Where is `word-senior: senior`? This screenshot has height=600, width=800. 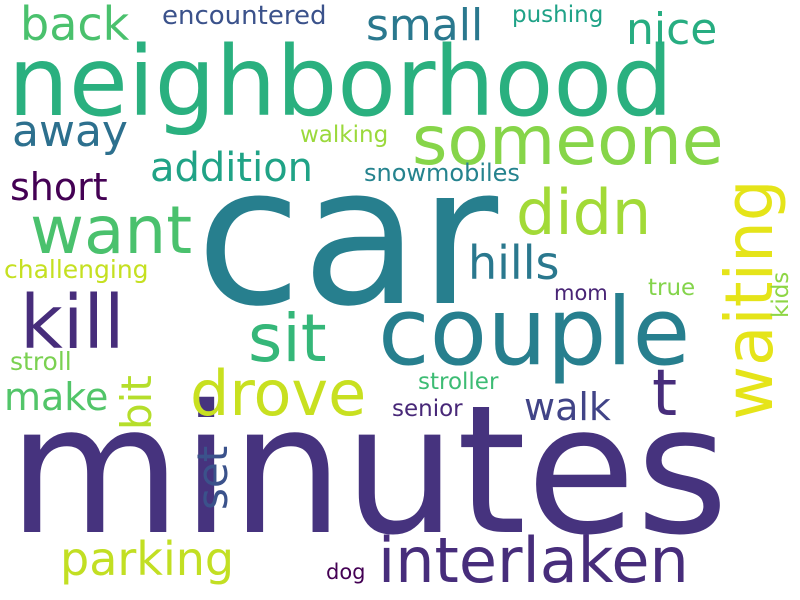
word-senior: senior is located at coordinates (427, 409).